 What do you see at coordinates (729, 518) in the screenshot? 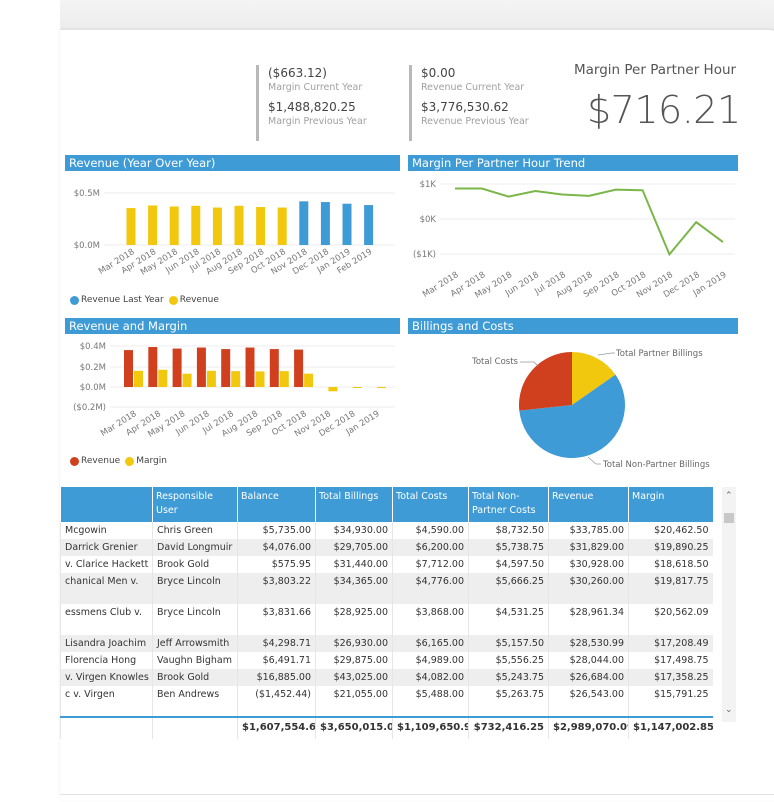
I see `scroll-thumb` at bounding box center [729, 518].